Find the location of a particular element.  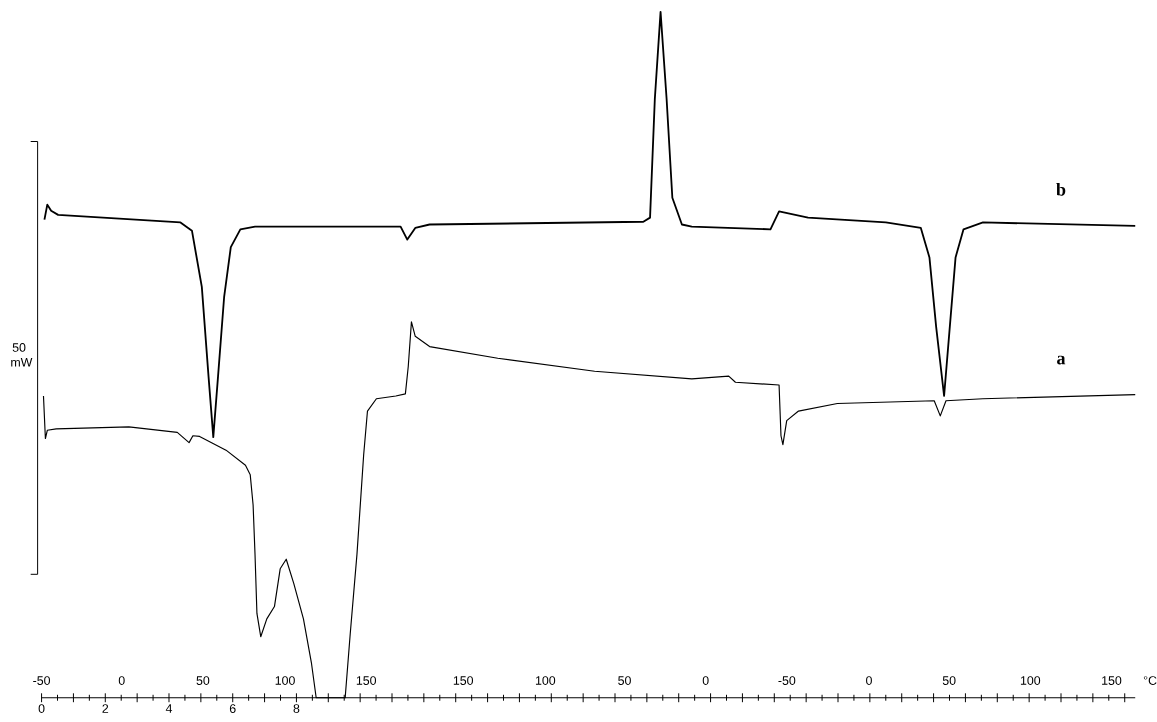

text: °C is located at coordinates (1150, 681).